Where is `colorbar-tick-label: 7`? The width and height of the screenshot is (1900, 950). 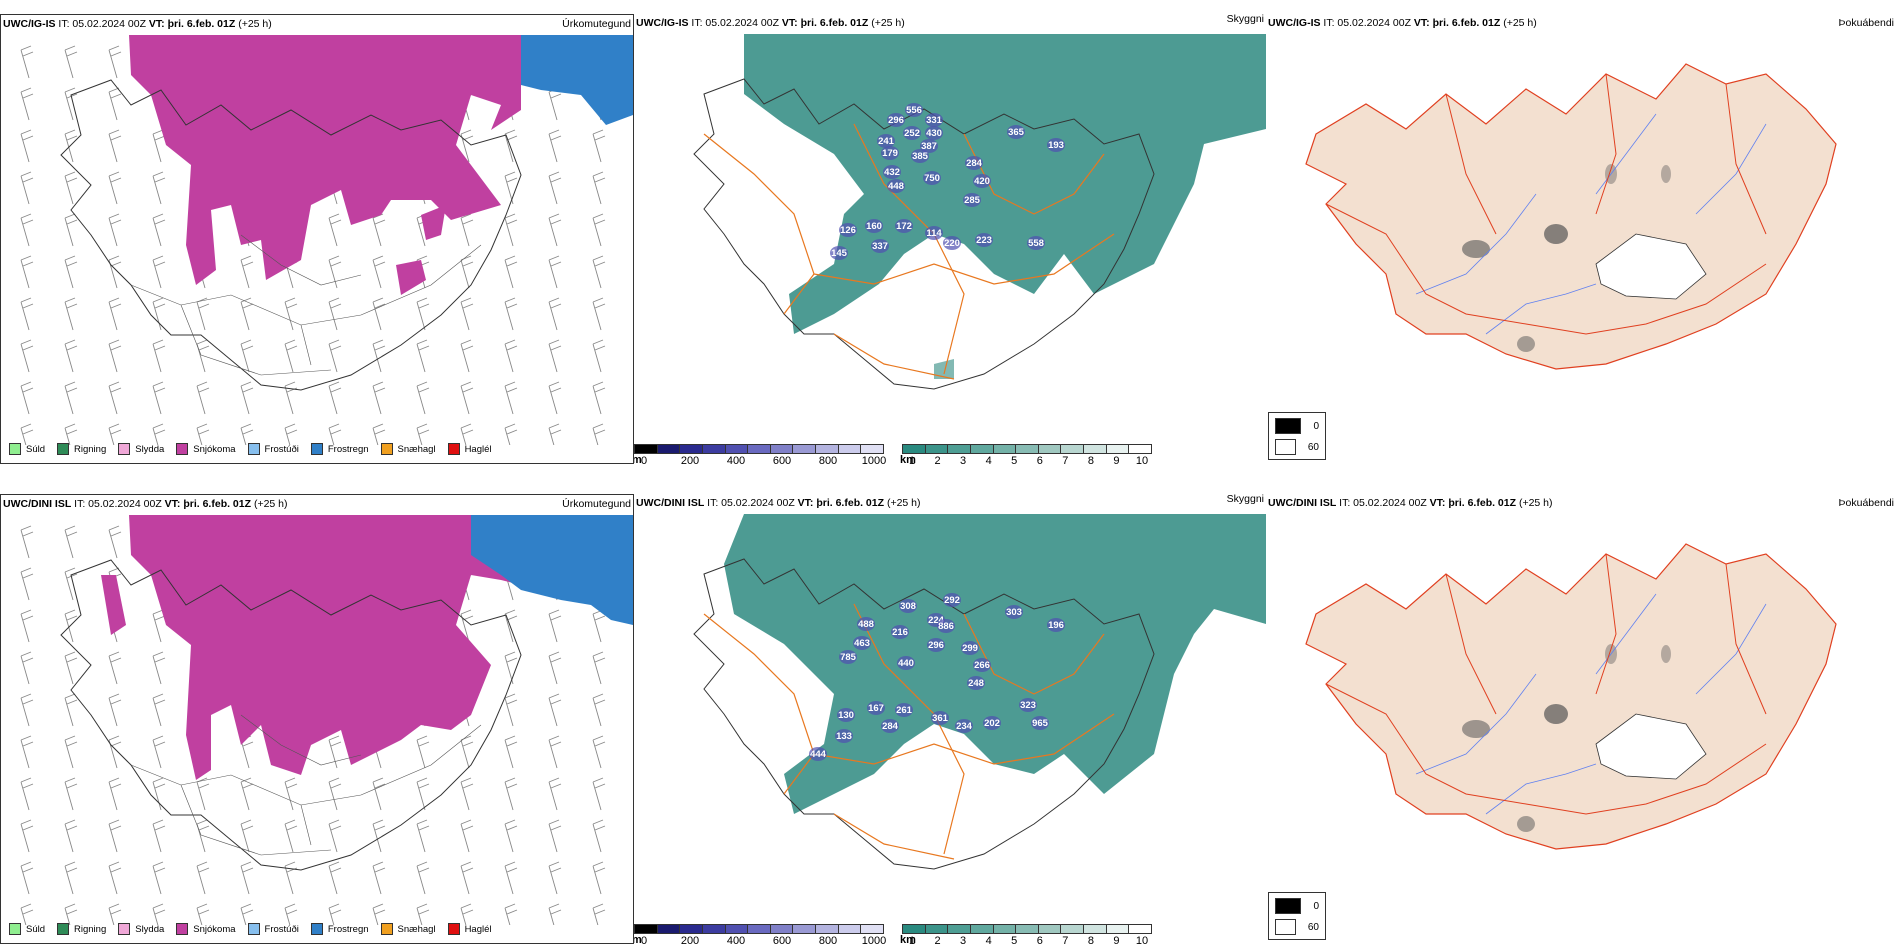 colorbar-tick-label: 7 is located at coordinates (1065, 939).